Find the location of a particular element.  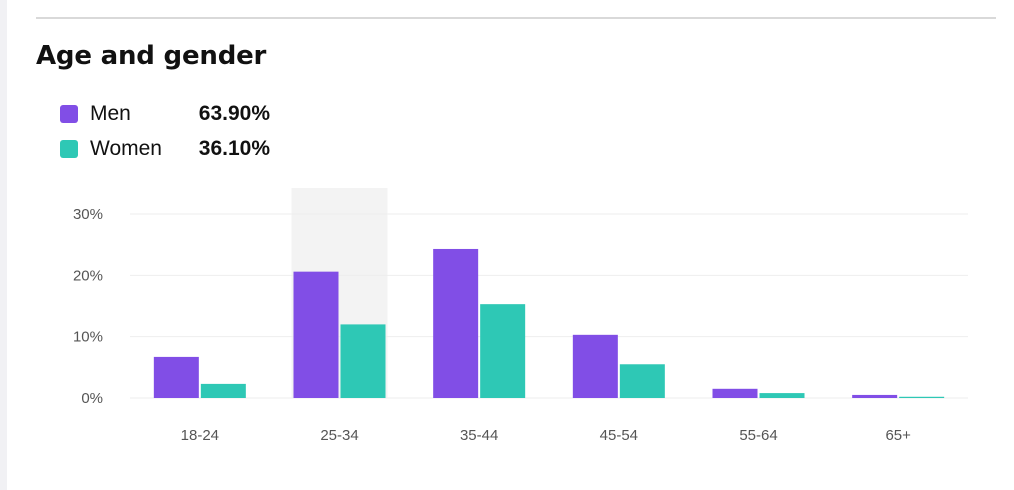

y-tick-label: 20% is located at coordinates (88, 275).